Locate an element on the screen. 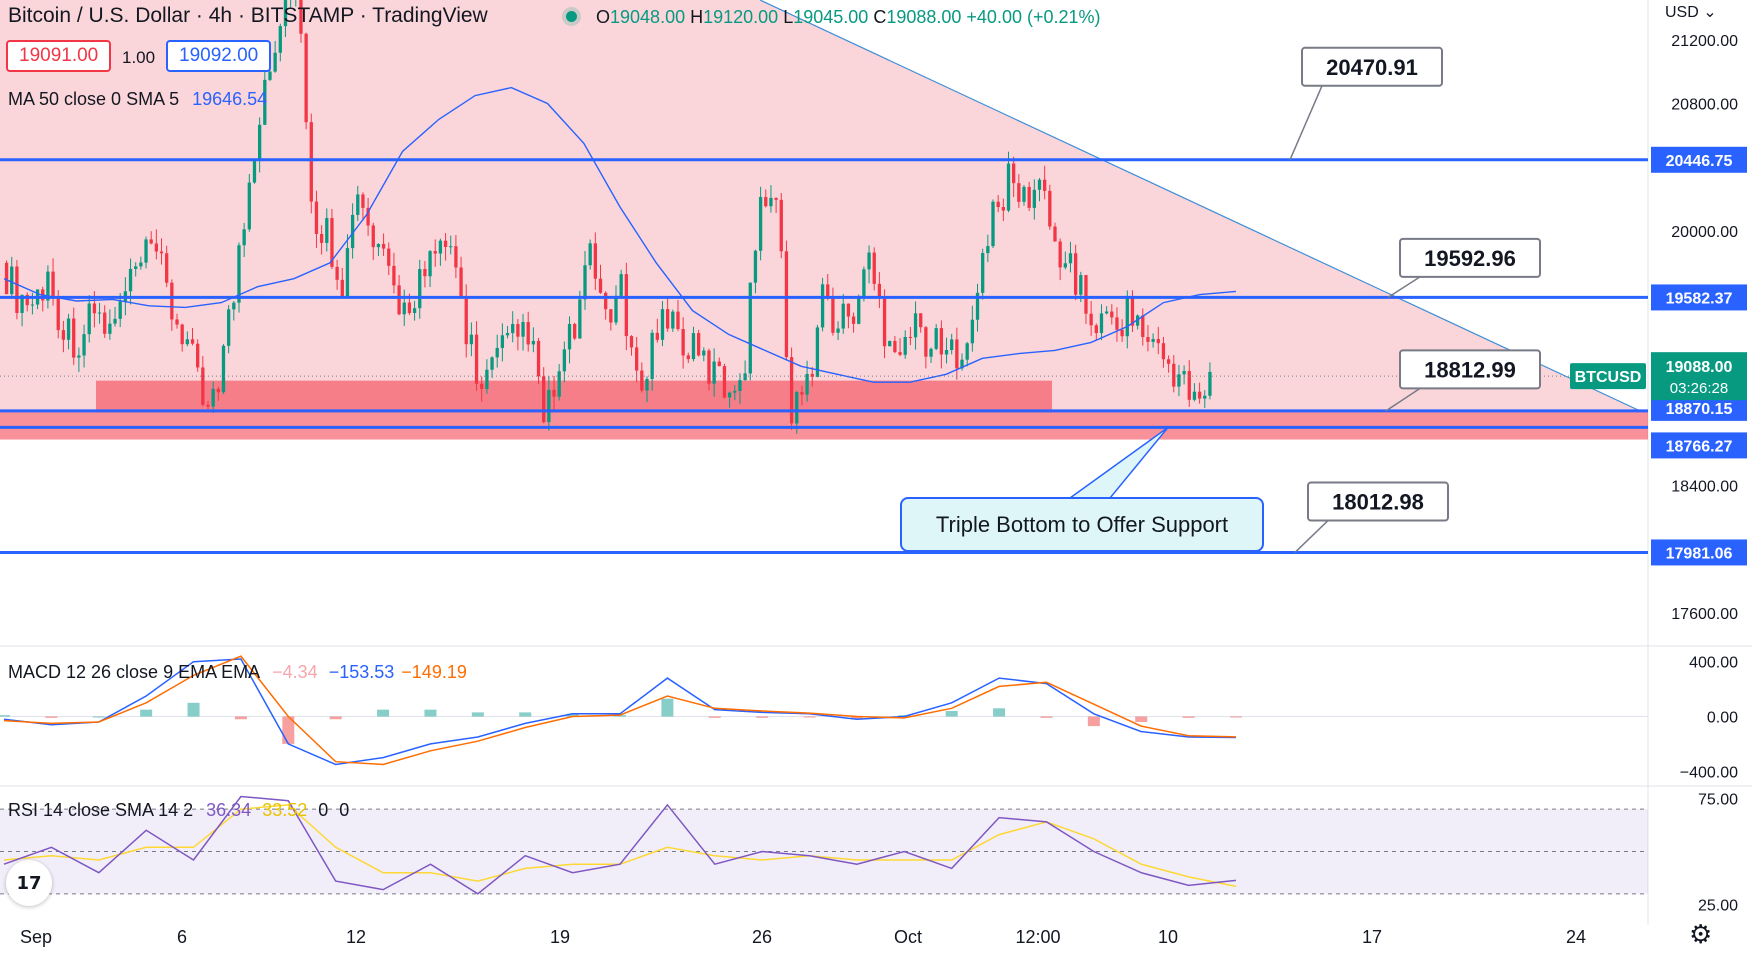 The image size is (1752, 957). rsi-value: 36.34 is located at coordinates (229, 810).